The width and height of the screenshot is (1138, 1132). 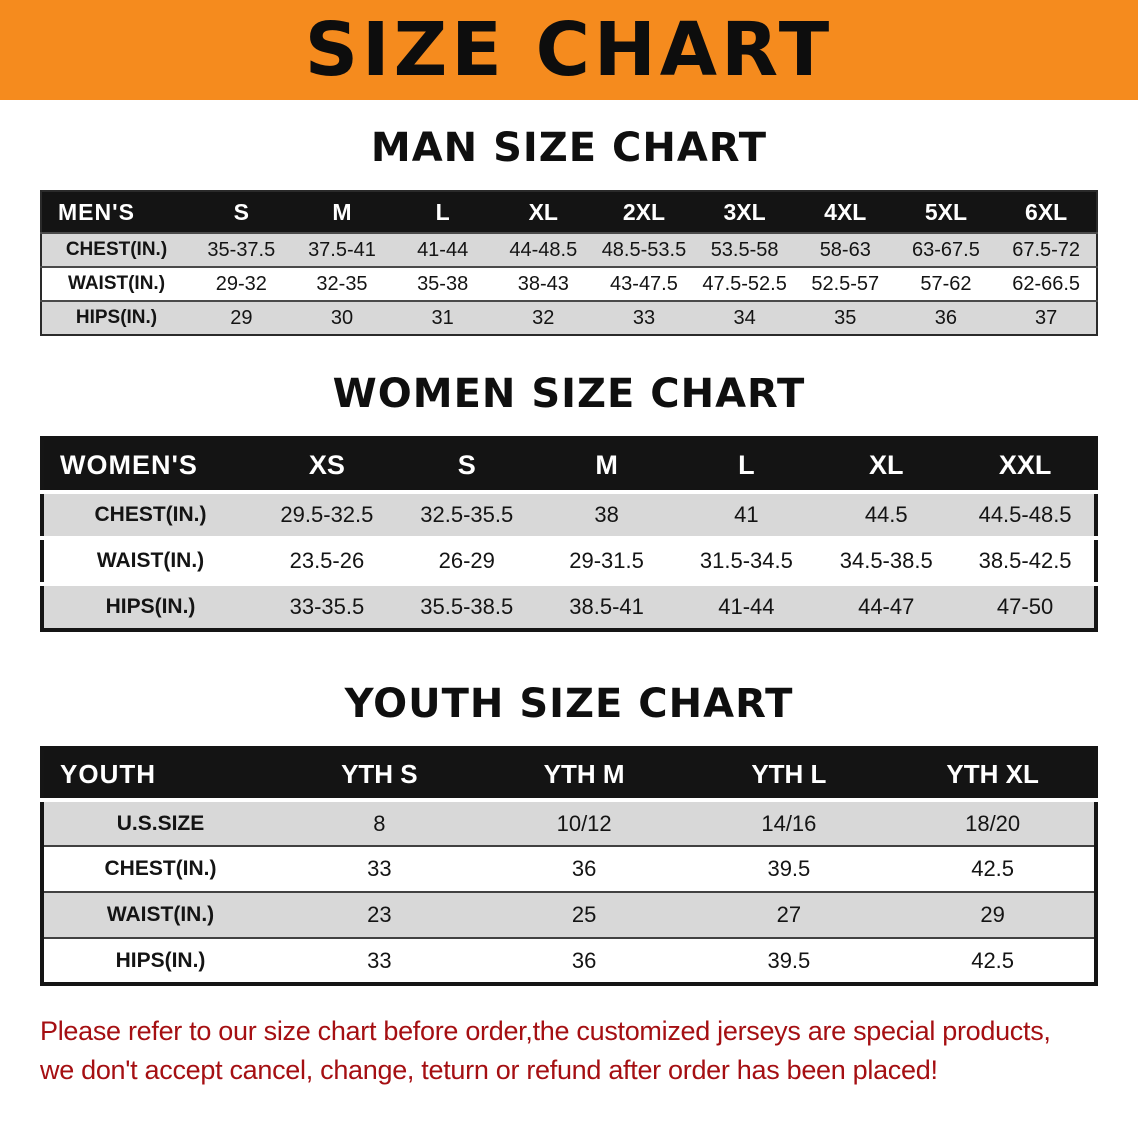 I want to click on size-chart-banner: SIZE CHART, so click(x=569, y=50).